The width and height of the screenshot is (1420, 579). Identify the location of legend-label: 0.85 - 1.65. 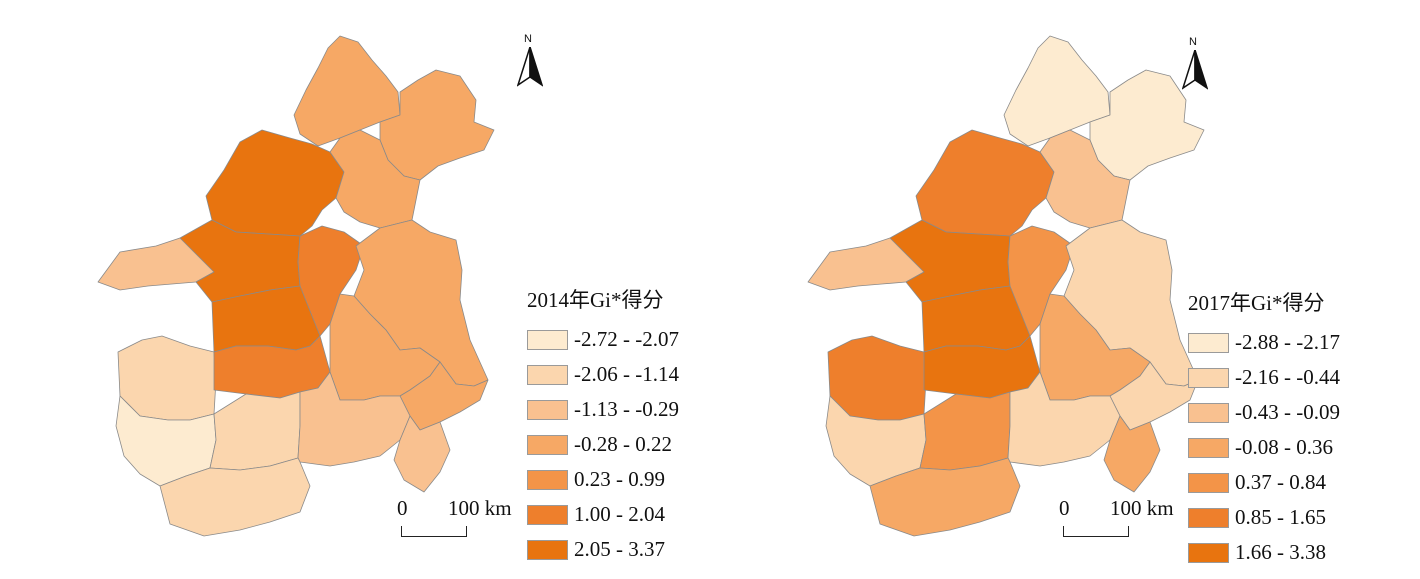
(1280, 517).